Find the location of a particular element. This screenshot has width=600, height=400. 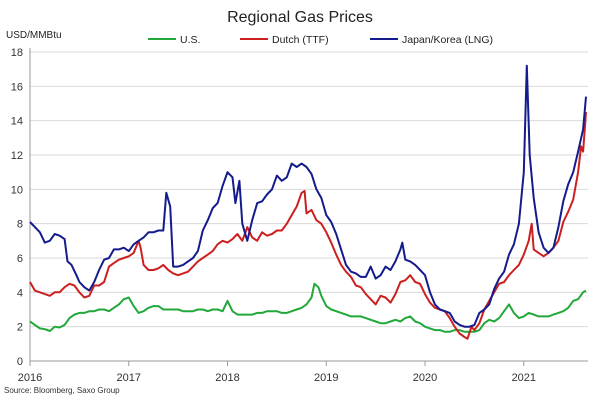

x-tick-label: 2016 is located at coordinates (30, 378).